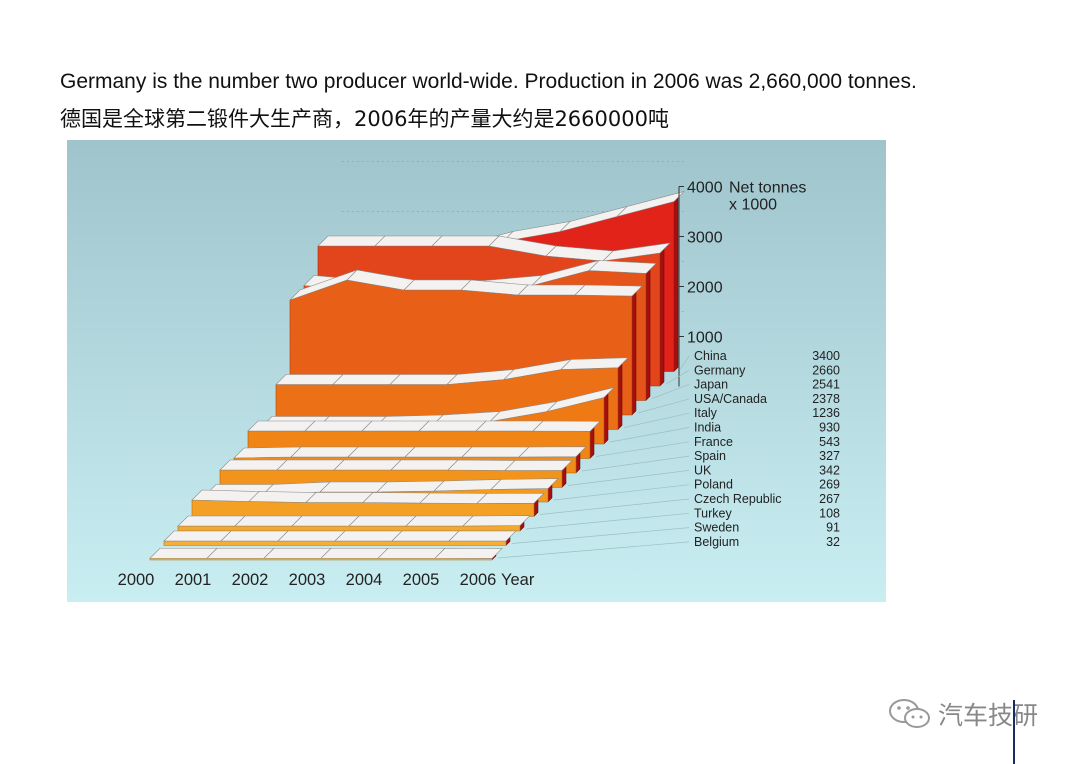 The height and width of the screenshot is (764, 1080). Describe the element at coordinates (829, 470) in the screenshot. I see `legend-value-label: 342` at that location.